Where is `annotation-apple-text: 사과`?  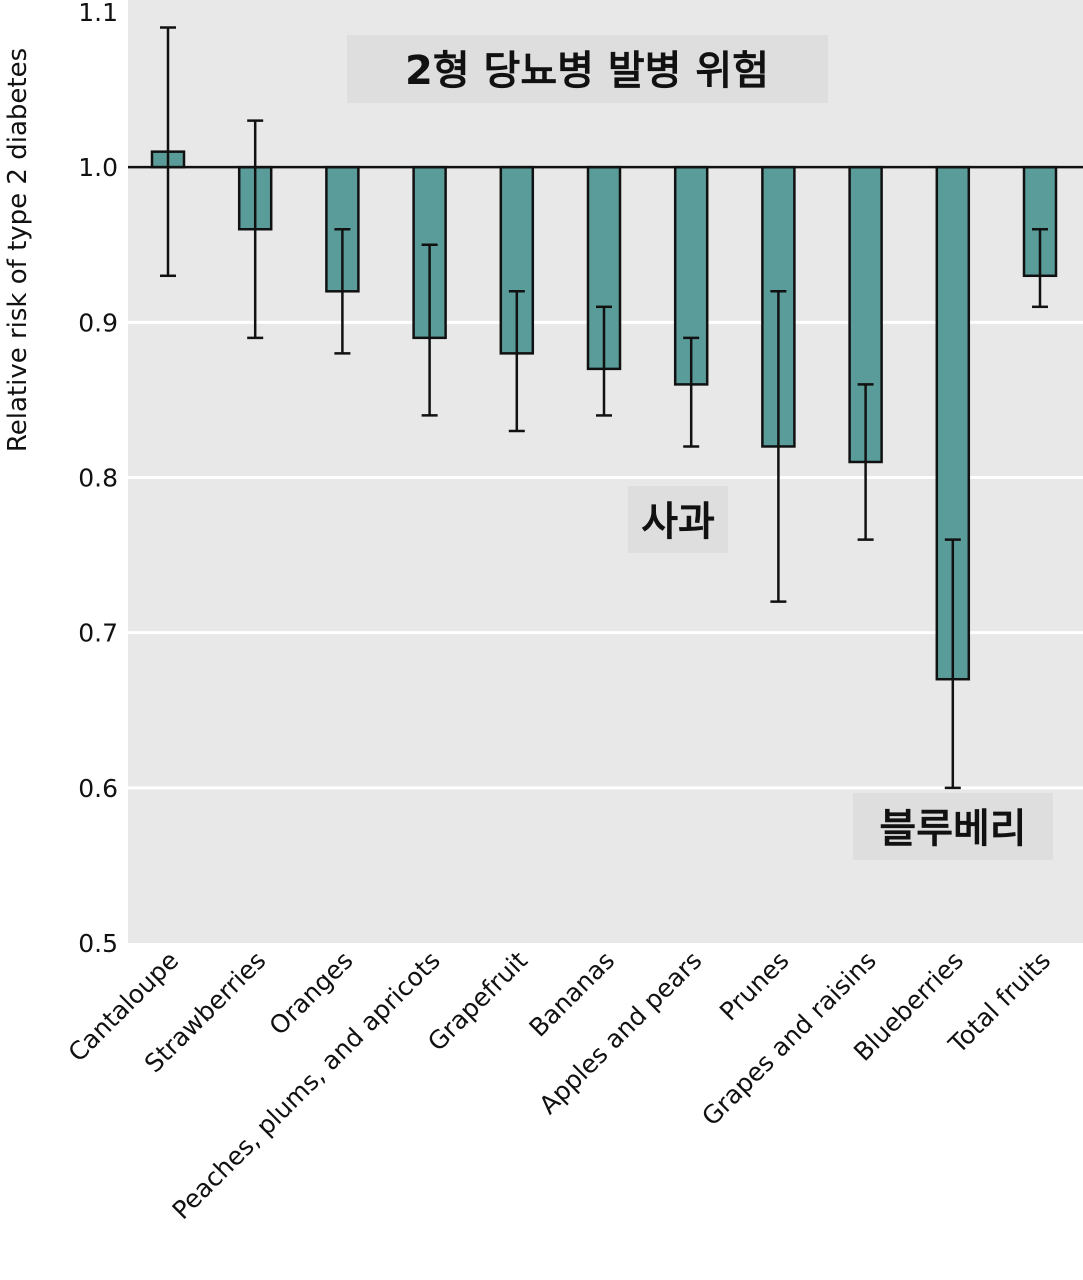 annotation-apple-text: 사과 is located at coordinates (678, 522).